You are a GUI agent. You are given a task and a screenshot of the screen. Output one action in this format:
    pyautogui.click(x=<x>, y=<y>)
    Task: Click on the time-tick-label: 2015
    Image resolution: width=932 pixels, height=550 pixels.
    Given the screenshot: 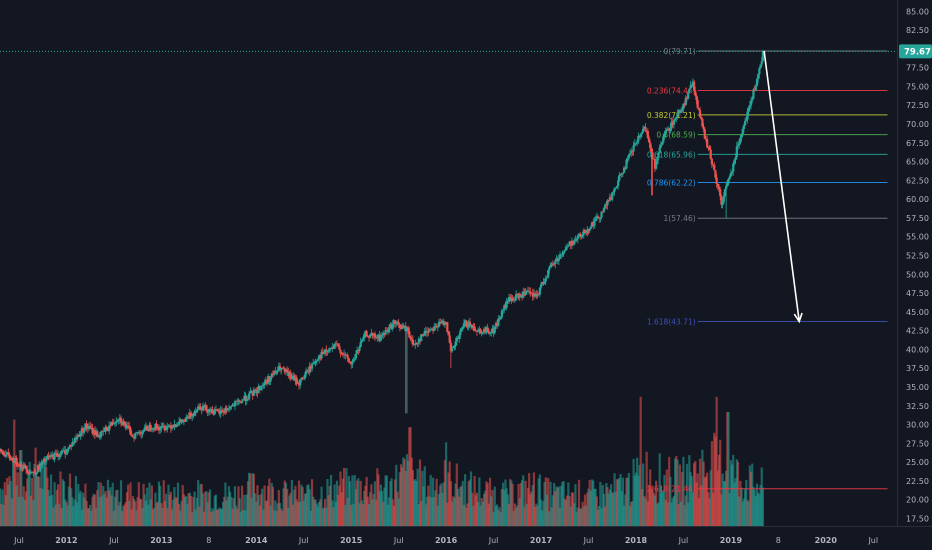 What is the action you would take?
    pyautogui.click(x=351, y=540)
    